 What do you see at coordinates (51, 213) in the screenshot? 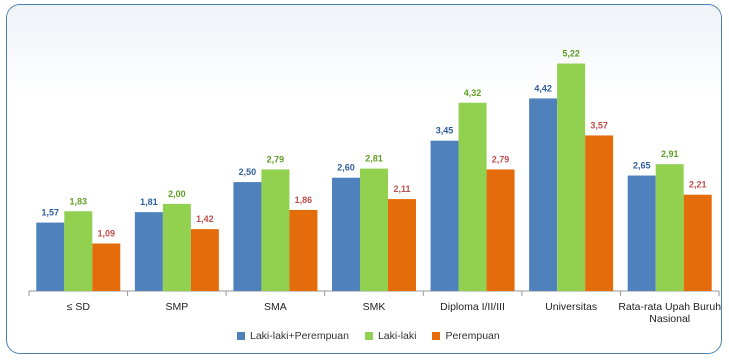
I see `data-label: 1,57` at bounding box center [51, 213].